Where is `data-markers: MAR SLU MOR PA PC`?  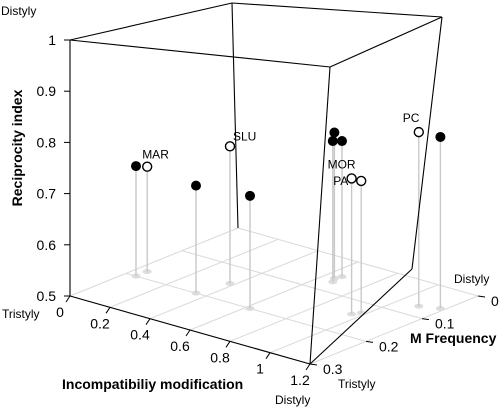
data-markers: MAR SLU MOR PA PC is located at coordinates (288, 156).